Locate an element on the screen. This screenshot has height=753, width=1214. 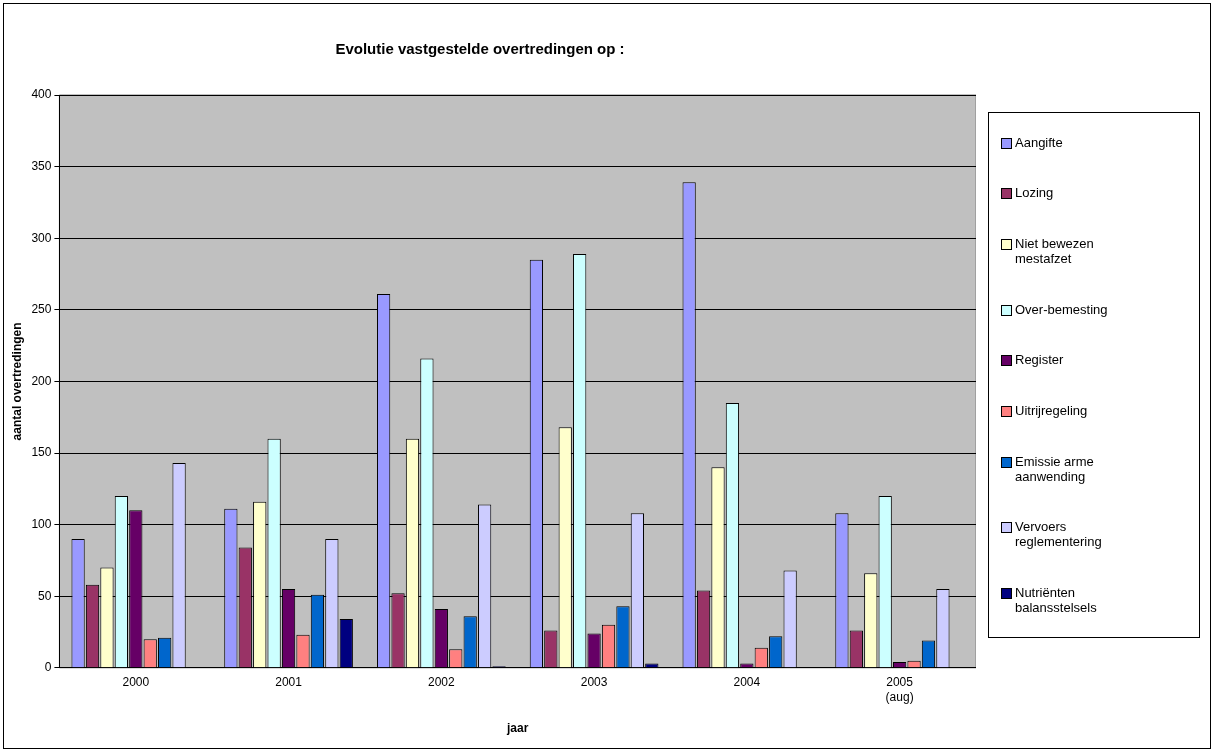
y-tick-label: 200 is located at coordinates (41, 380).